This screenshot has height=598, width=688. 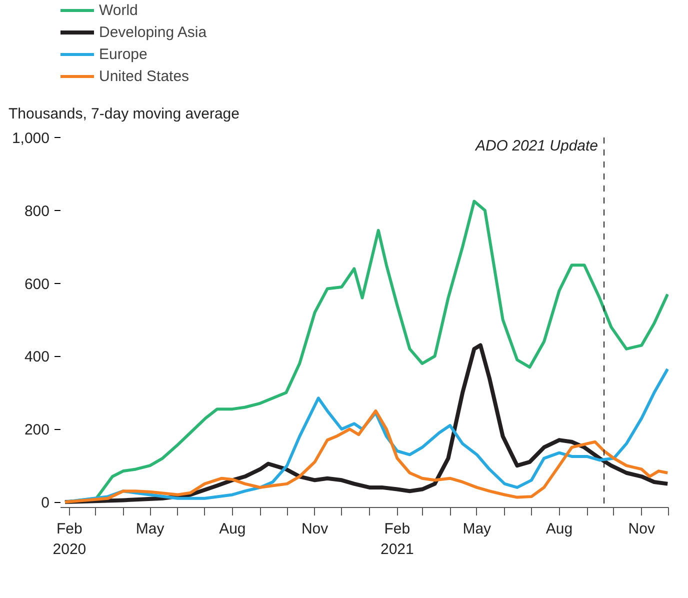 I want to click on y-tick-label: 400, so click(x=37, y=357).